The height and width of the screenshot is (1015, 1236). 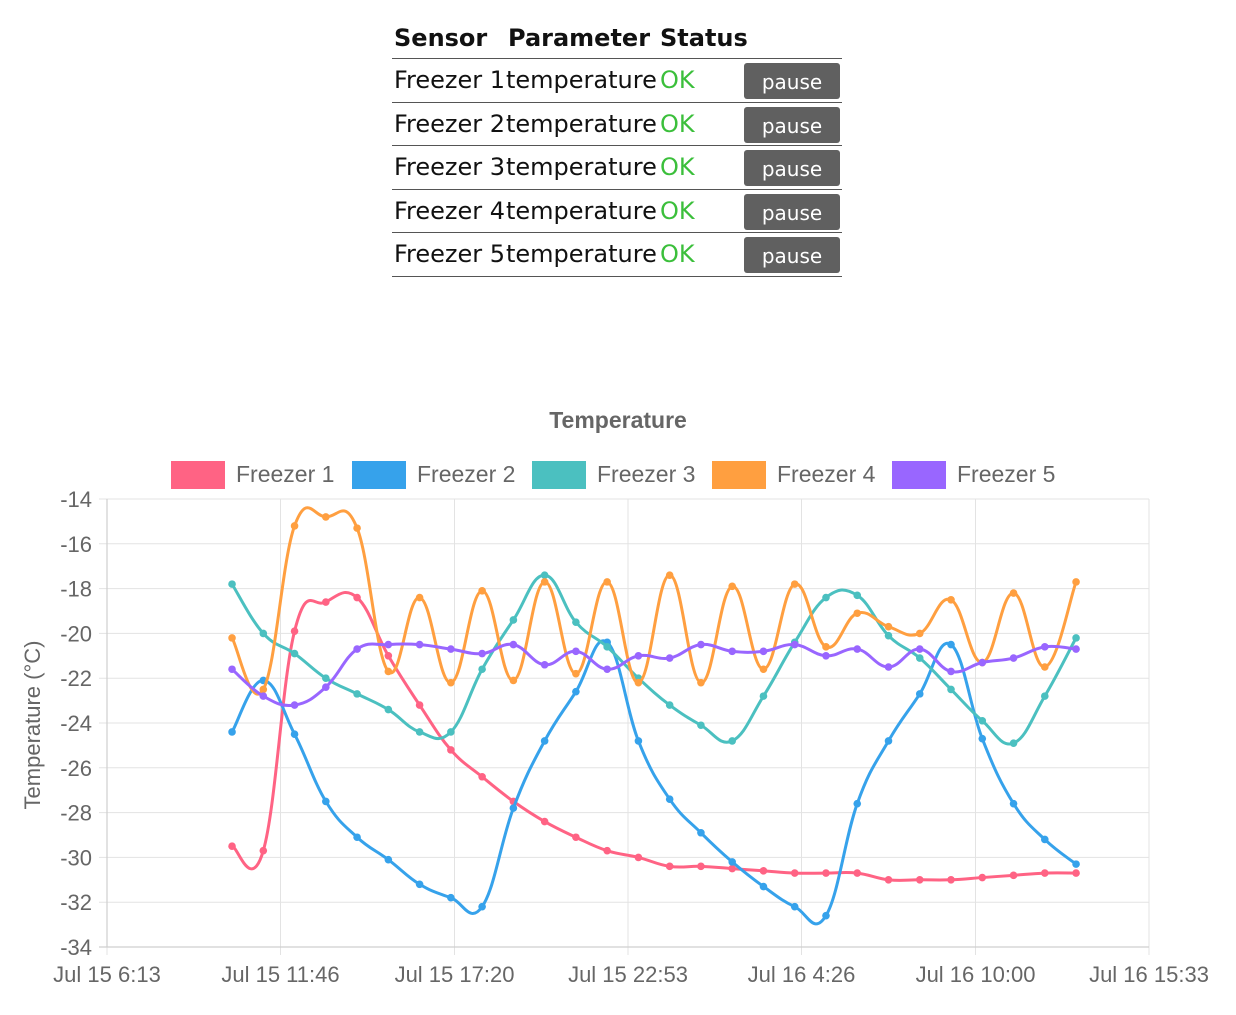 I want to click on table-header: Sensor Parameter Status, so click(x=617, y=38).